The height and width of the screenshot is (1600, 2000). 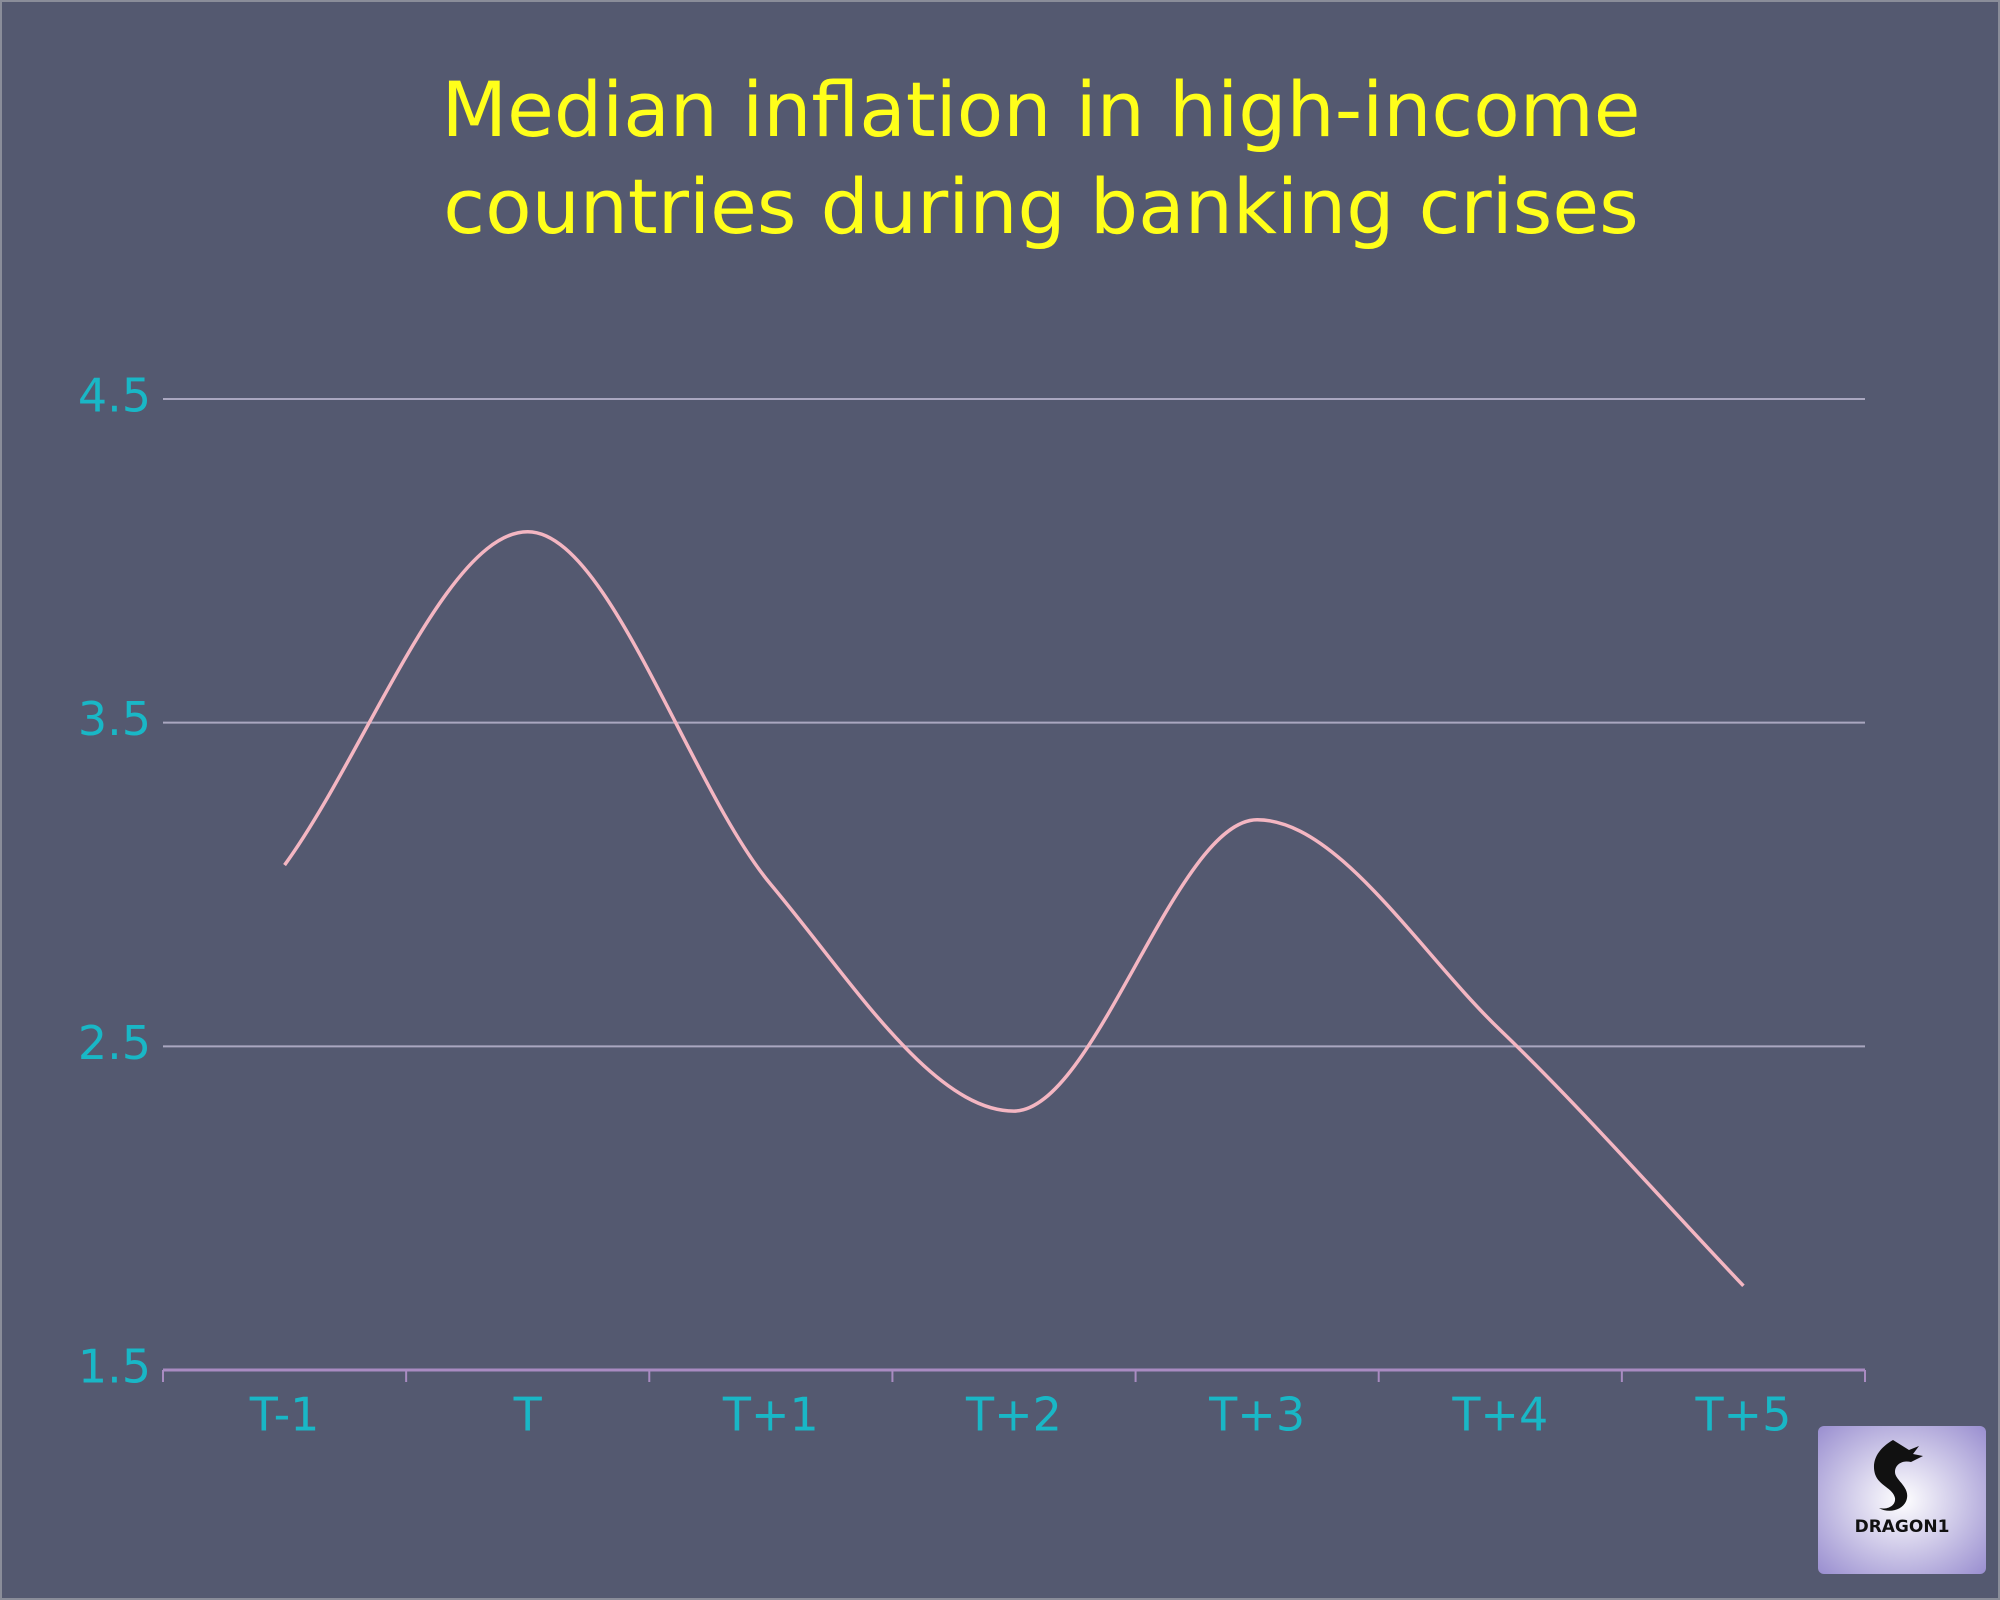 What do you see at coordinates (114, 1043) in the screenshot?
I see `y-tick-label: 2.5` at bounding box center [114, 1043].